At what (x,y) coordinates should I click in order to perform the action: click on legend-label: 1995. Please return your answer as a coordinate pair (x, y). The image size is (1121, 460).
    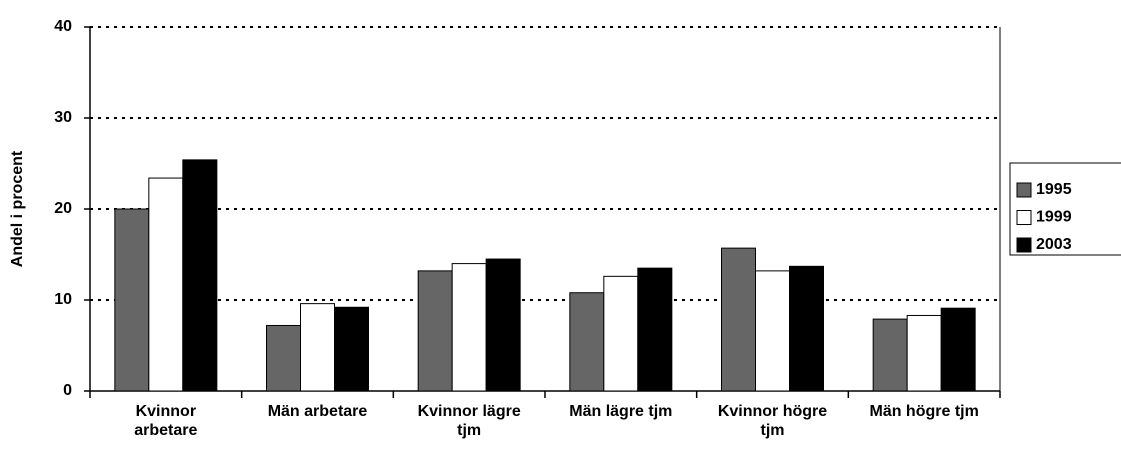
    Looking at the image, I should click on (1054, 189).